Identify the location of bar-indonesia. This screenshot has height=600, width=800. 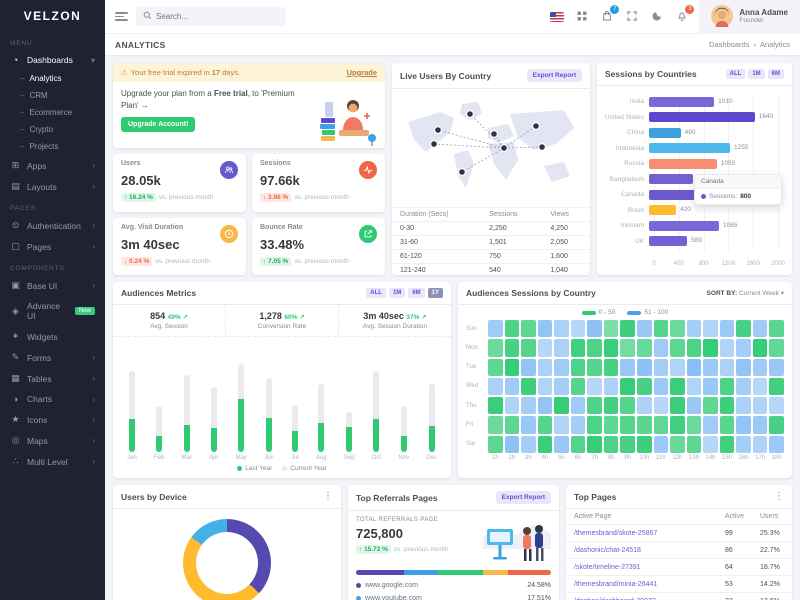
(689, 148).